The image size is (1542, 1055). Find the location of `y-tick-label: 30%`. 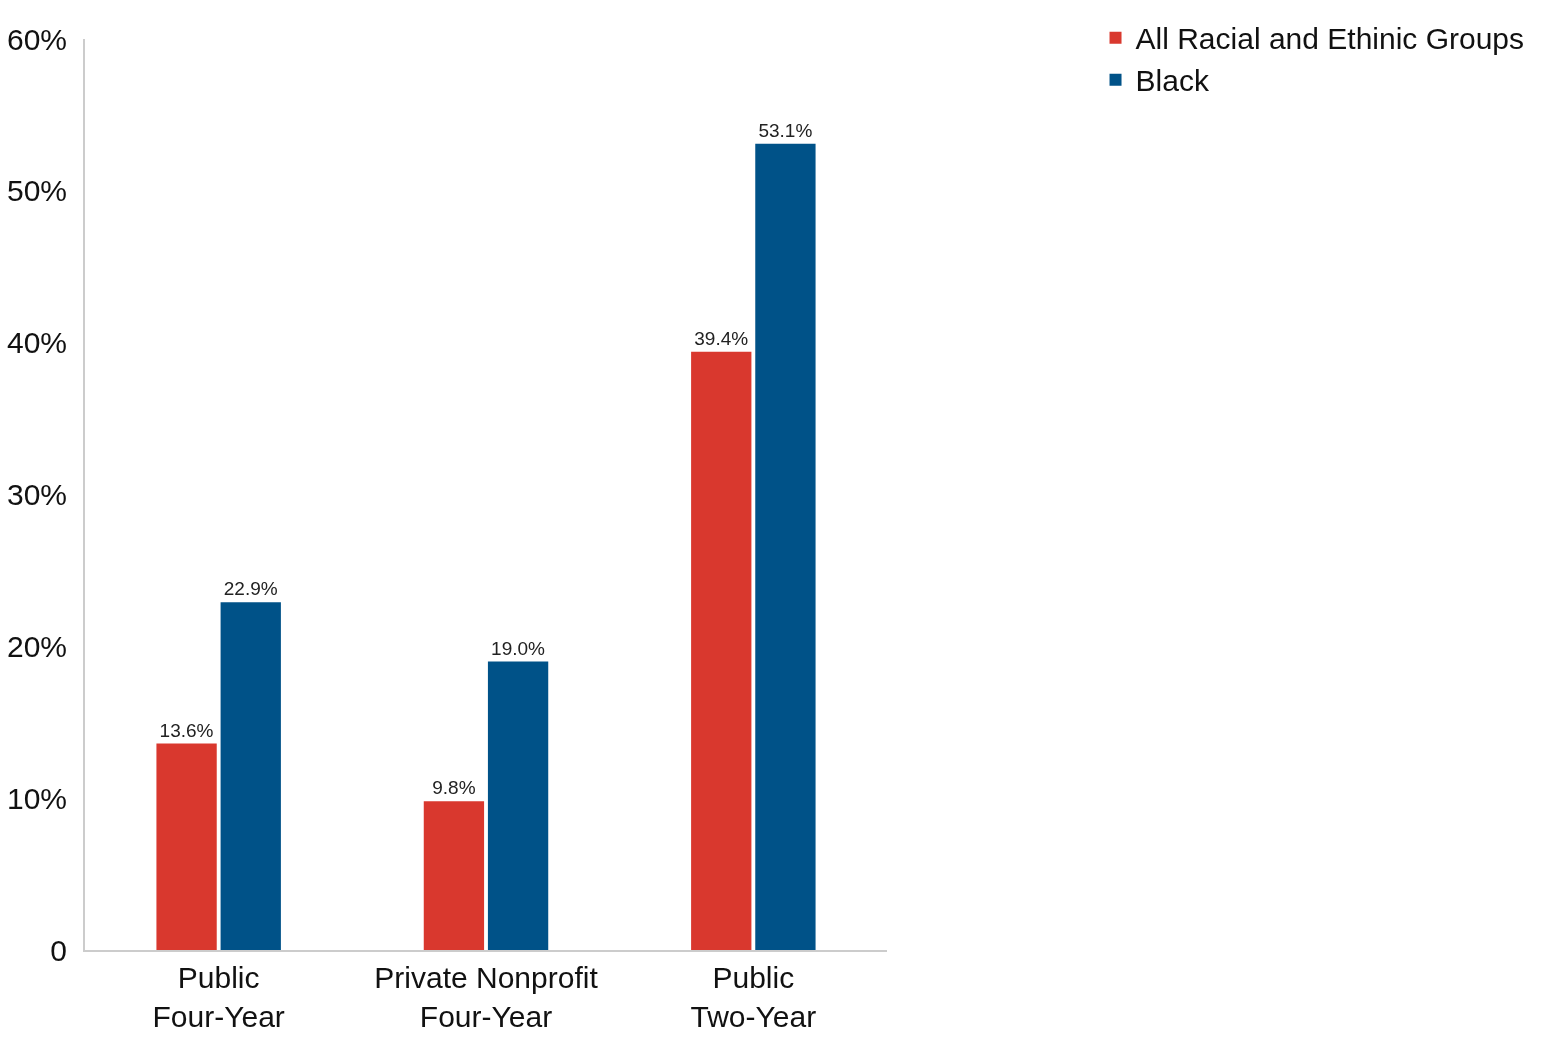

y-tick-label: 30% is located at coordinates (36, 494).